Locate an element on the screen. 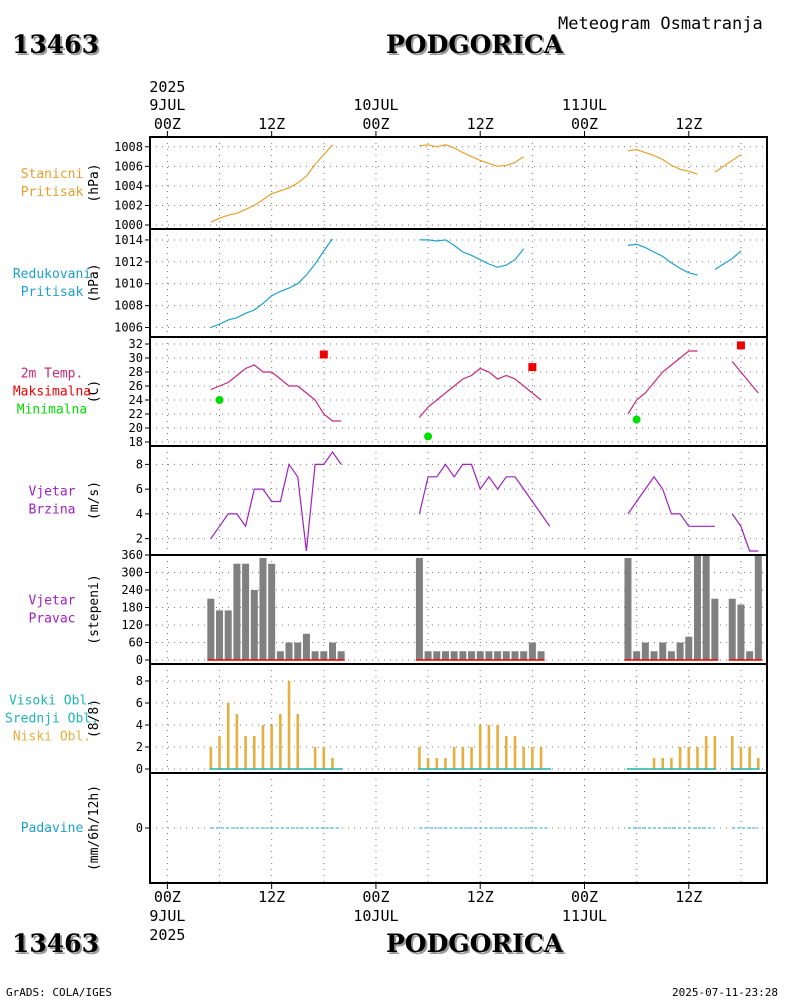  y-tick-label: 1014 is located at coordinates (128, 240).